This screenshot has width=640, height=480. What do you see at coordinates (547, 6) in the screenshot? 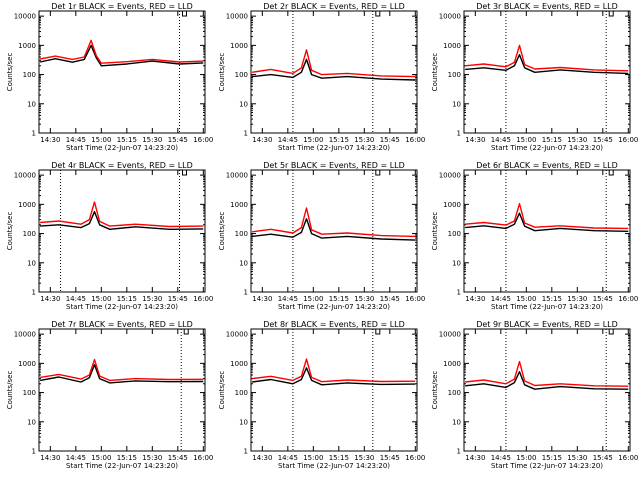
I see `panel-title: Det 3r BLACK = Events, RED = LLD` at bounding box center [547, 6].